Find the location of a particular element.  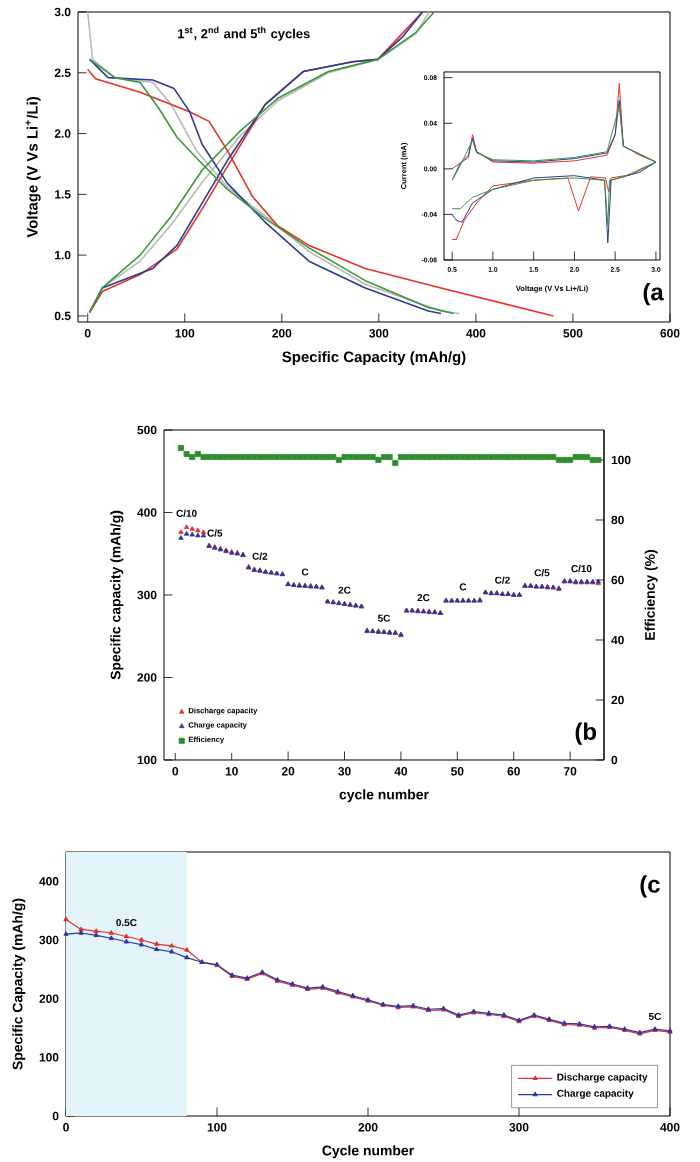

annotation: (b is located at coordinates (586, 733).